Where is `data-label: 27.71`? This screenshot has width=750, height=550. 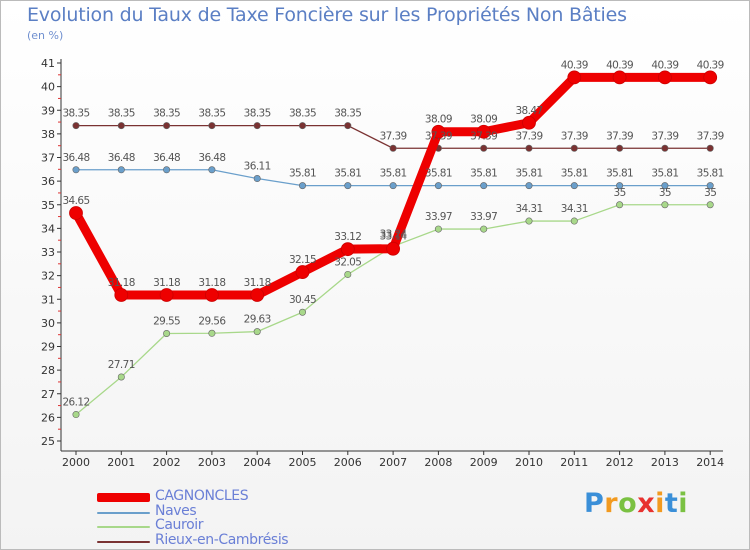
data-label: 27.71 is located at coordinates (121, 365).